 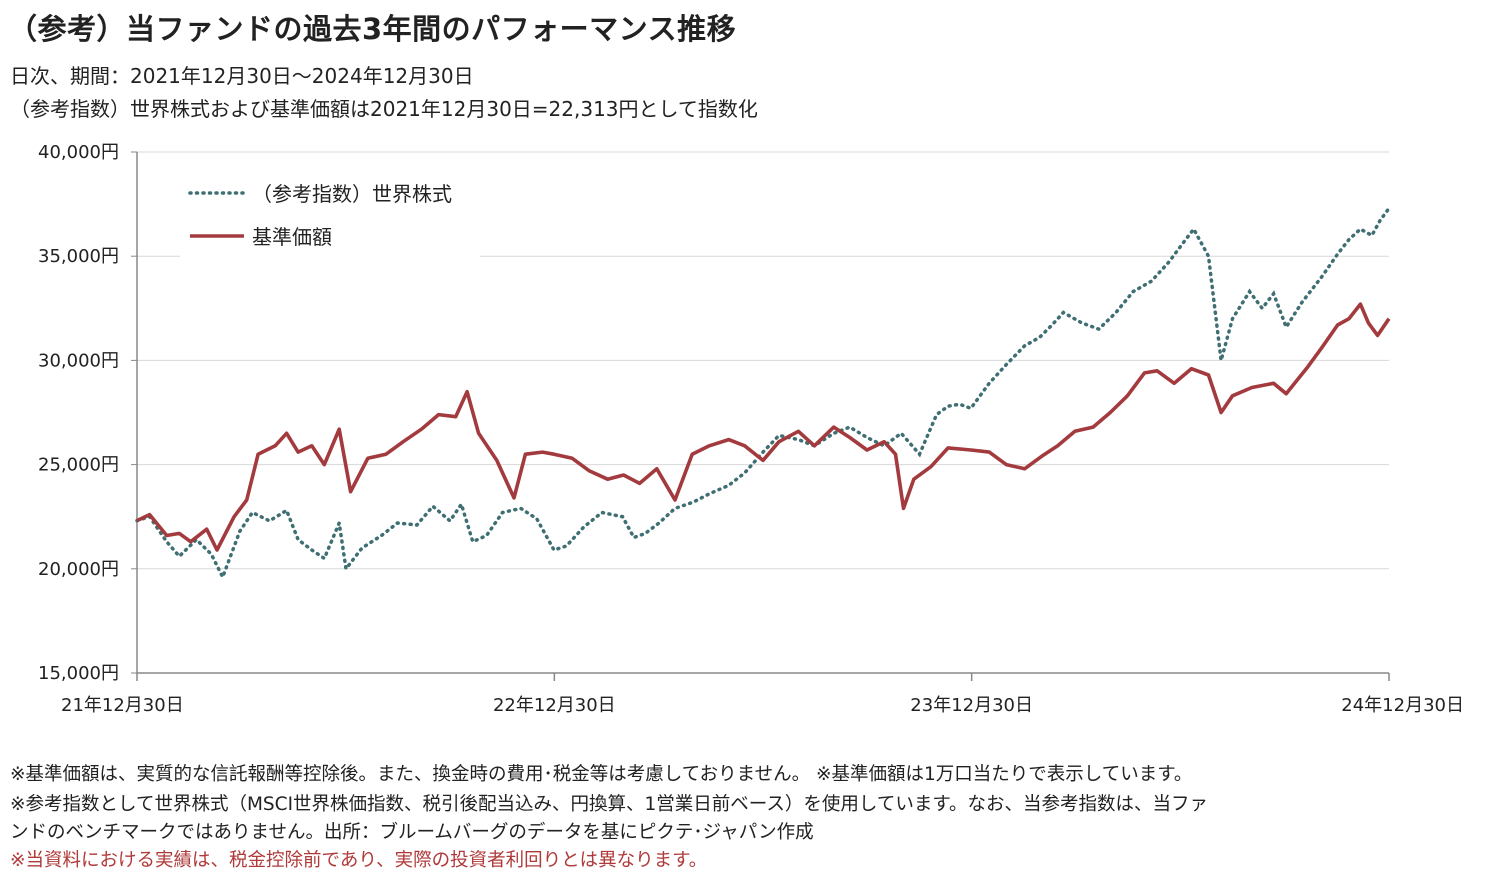 I want to click on x-axis-ticks: 21年12月30日 22年12月30日 23年12月30日 24年12月30日, so click(x=762, y=694).